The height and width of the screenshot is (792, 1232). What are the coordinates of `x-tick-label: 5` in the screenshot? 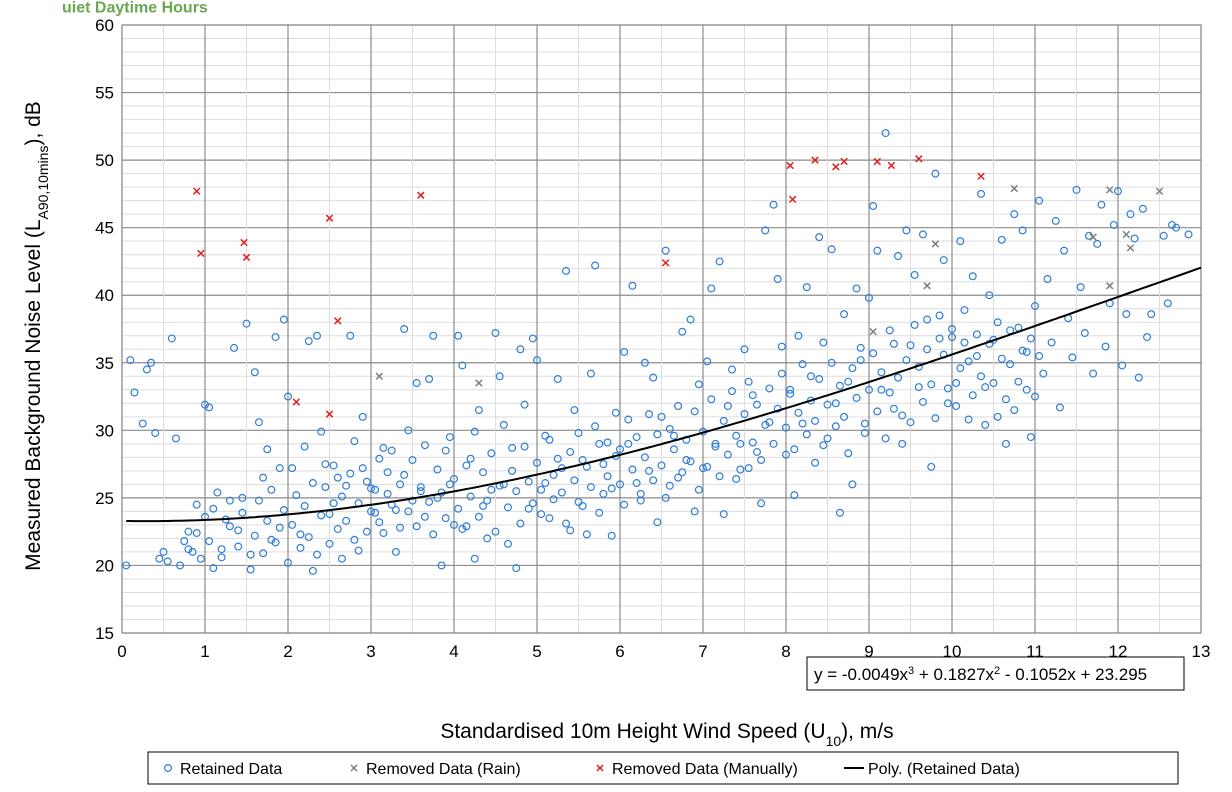 It's located at (536, 651).